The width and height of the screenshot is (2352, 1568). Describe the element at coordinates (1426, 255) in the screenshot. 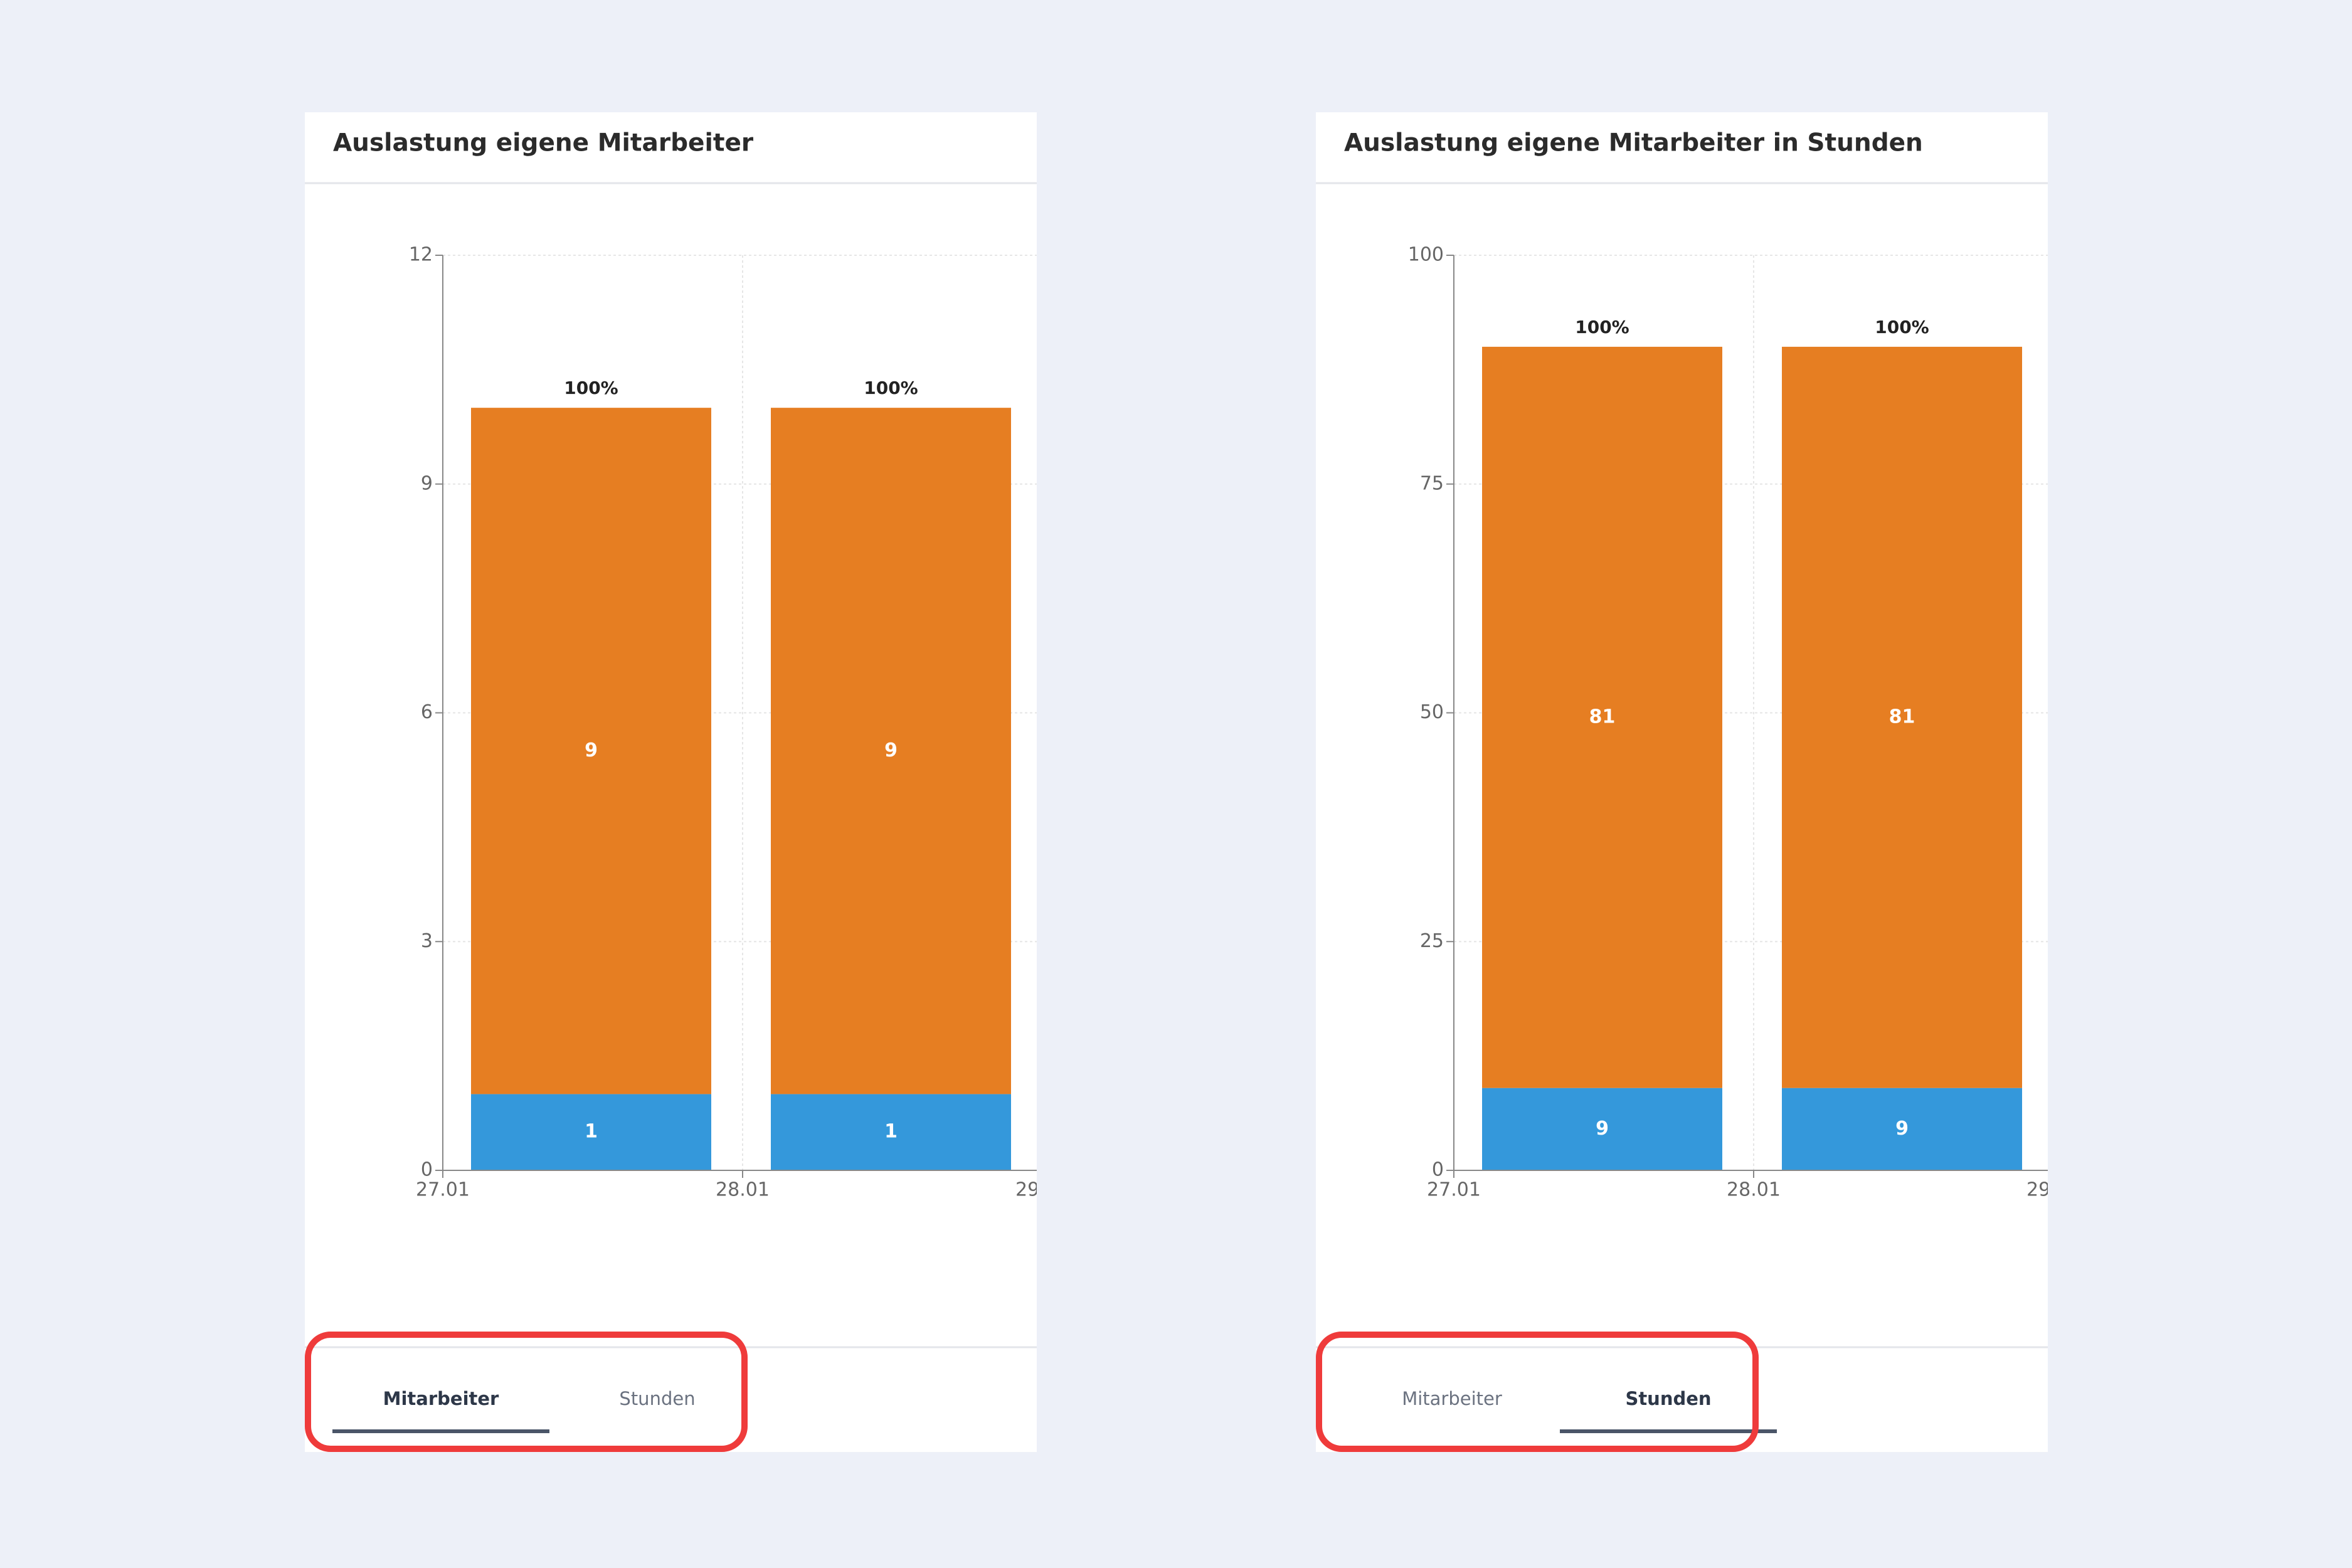

I see `y-tick-label: 100` at that location.